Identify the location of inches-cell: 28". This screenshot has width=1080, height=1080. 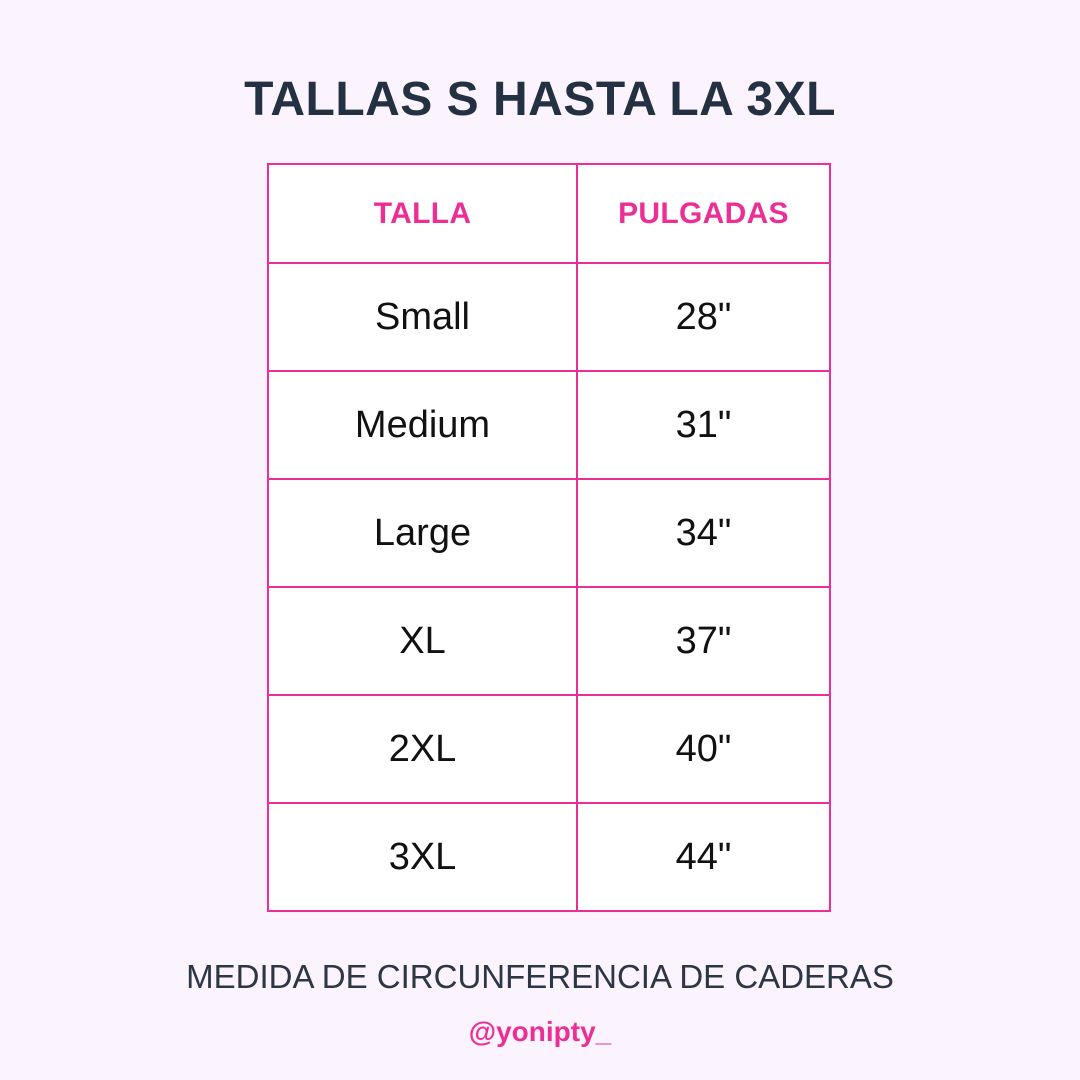
(703, 317).